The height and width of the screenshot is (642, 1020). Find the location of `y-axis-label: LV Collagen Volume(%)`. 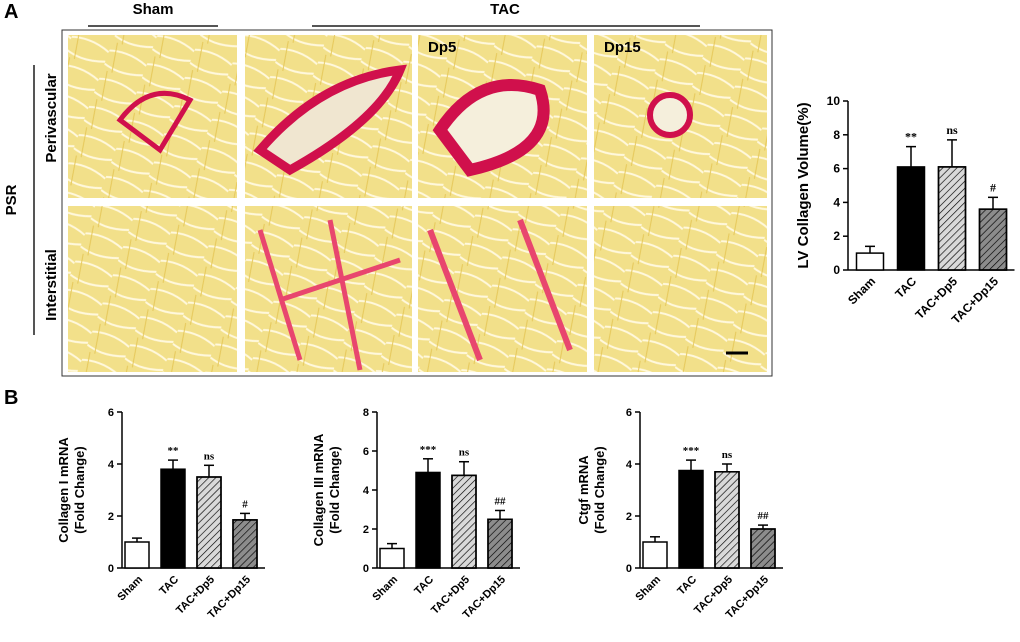

y-axis-label: LV Collagen Volume(%) is located at coordinates (803, 185).